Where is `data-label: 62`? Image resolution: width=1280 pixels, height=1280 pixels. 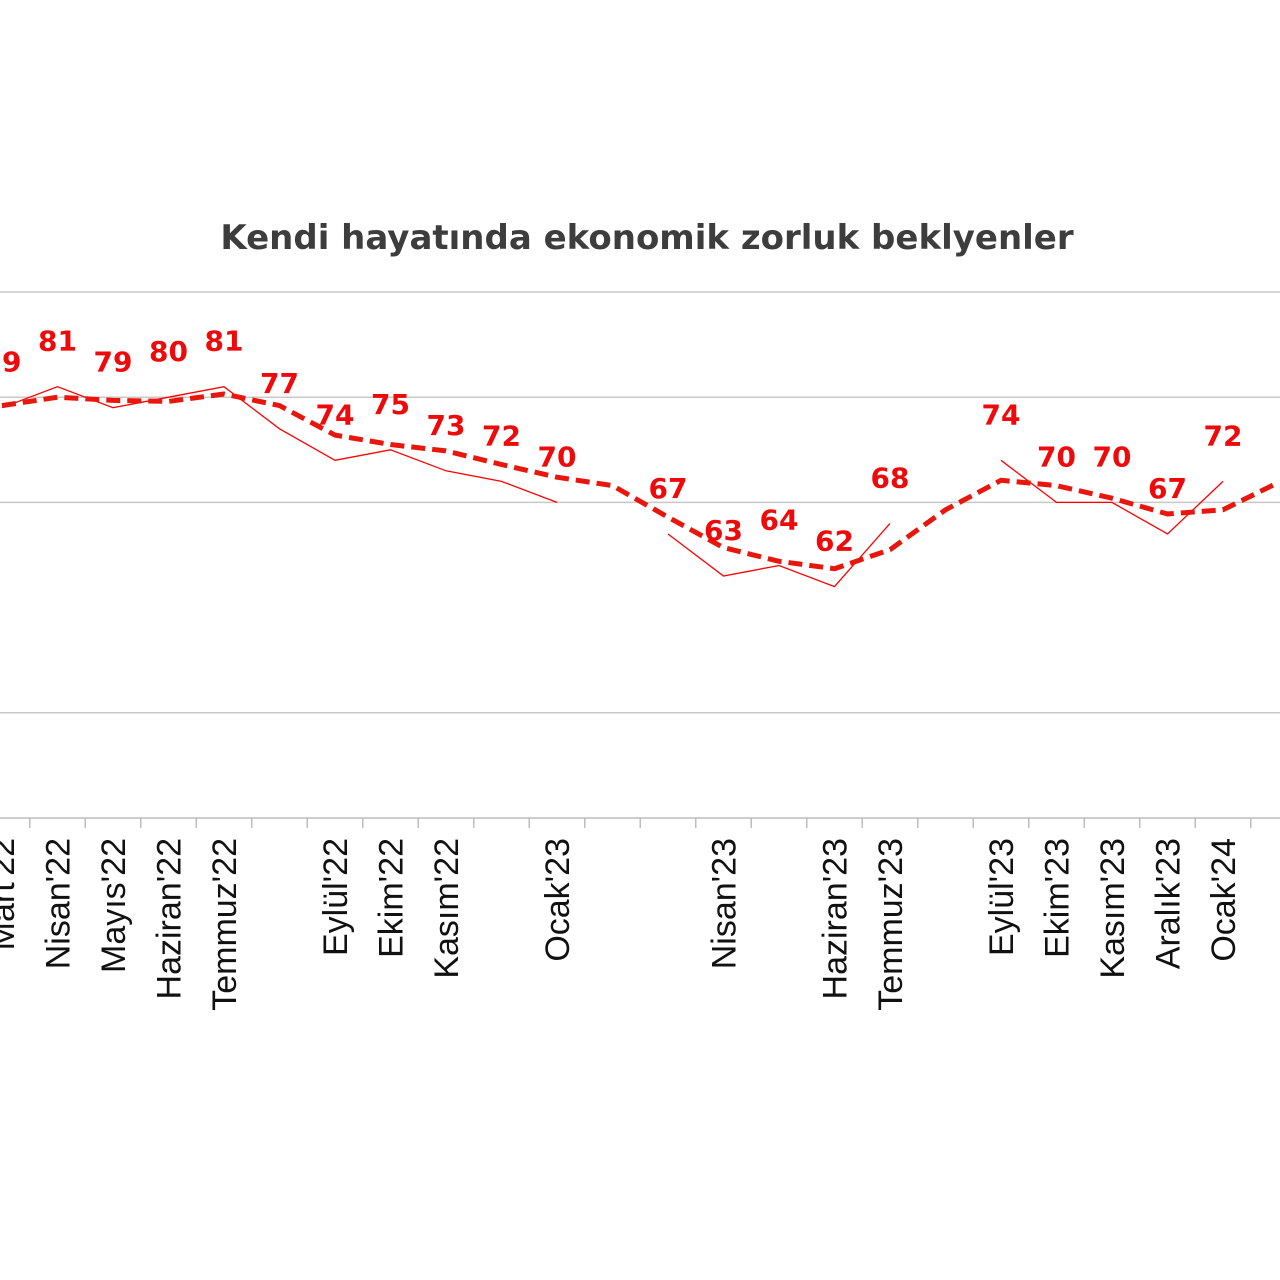 data-label: 62 is located at coordinates (834, 541).